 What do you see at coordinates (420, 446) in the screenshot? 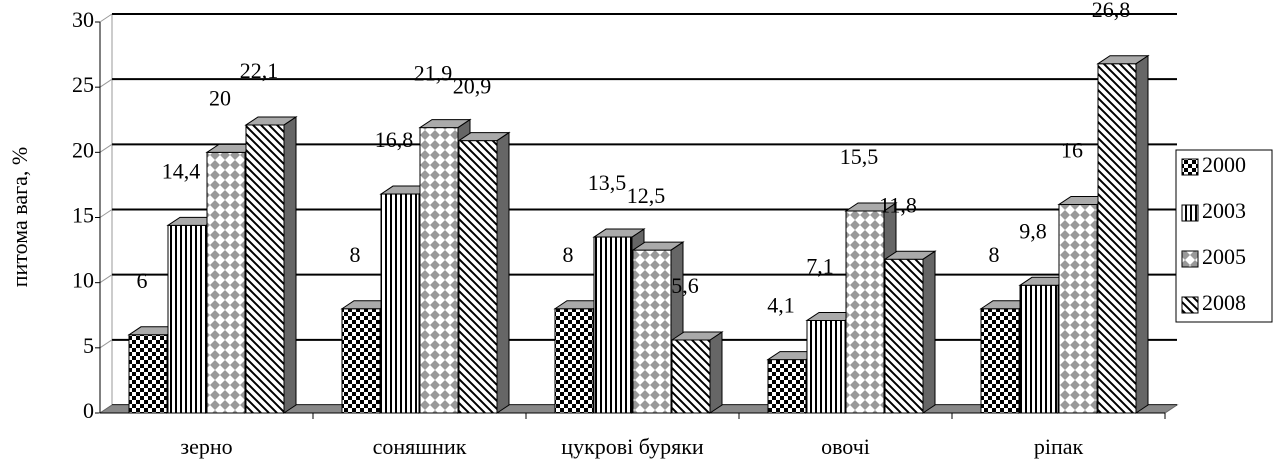
I see `x-tick-label: соняшник` at bounding box center [420, 446].